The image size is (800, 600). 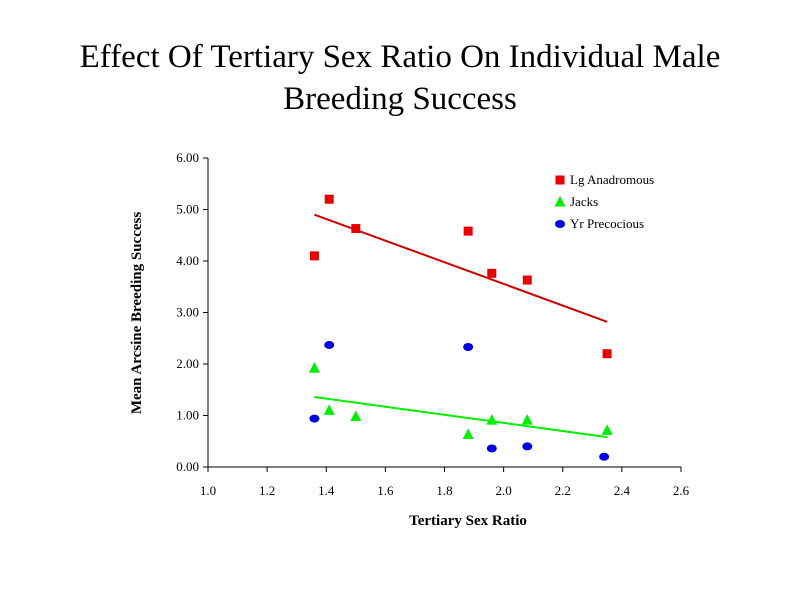 I want to click on chart-title-line-2: Breeding Success, so click(x=400, y=99).